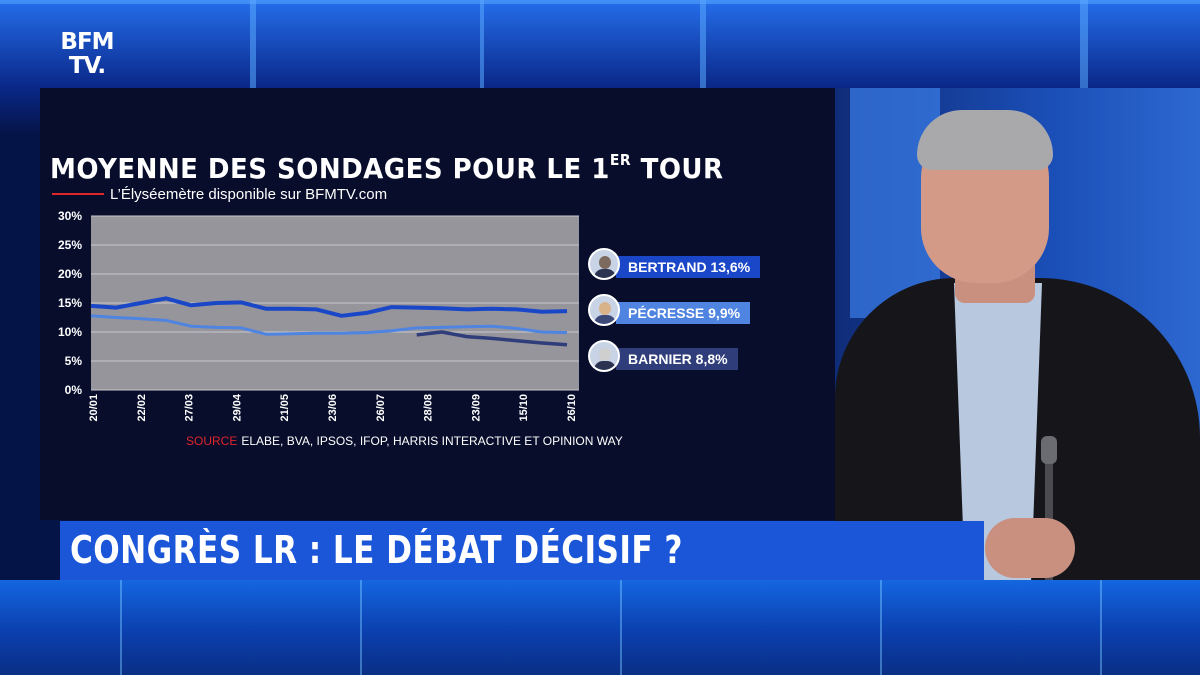 The height and width of the screenshot is (675, 1200). I want to click on series-line-pcresse, so click(329, 325).